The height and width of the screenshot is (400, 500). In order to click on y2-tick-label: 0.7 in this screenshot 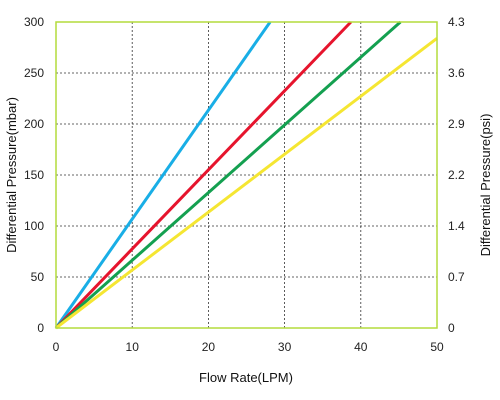, I will do `click(456, 277)`.